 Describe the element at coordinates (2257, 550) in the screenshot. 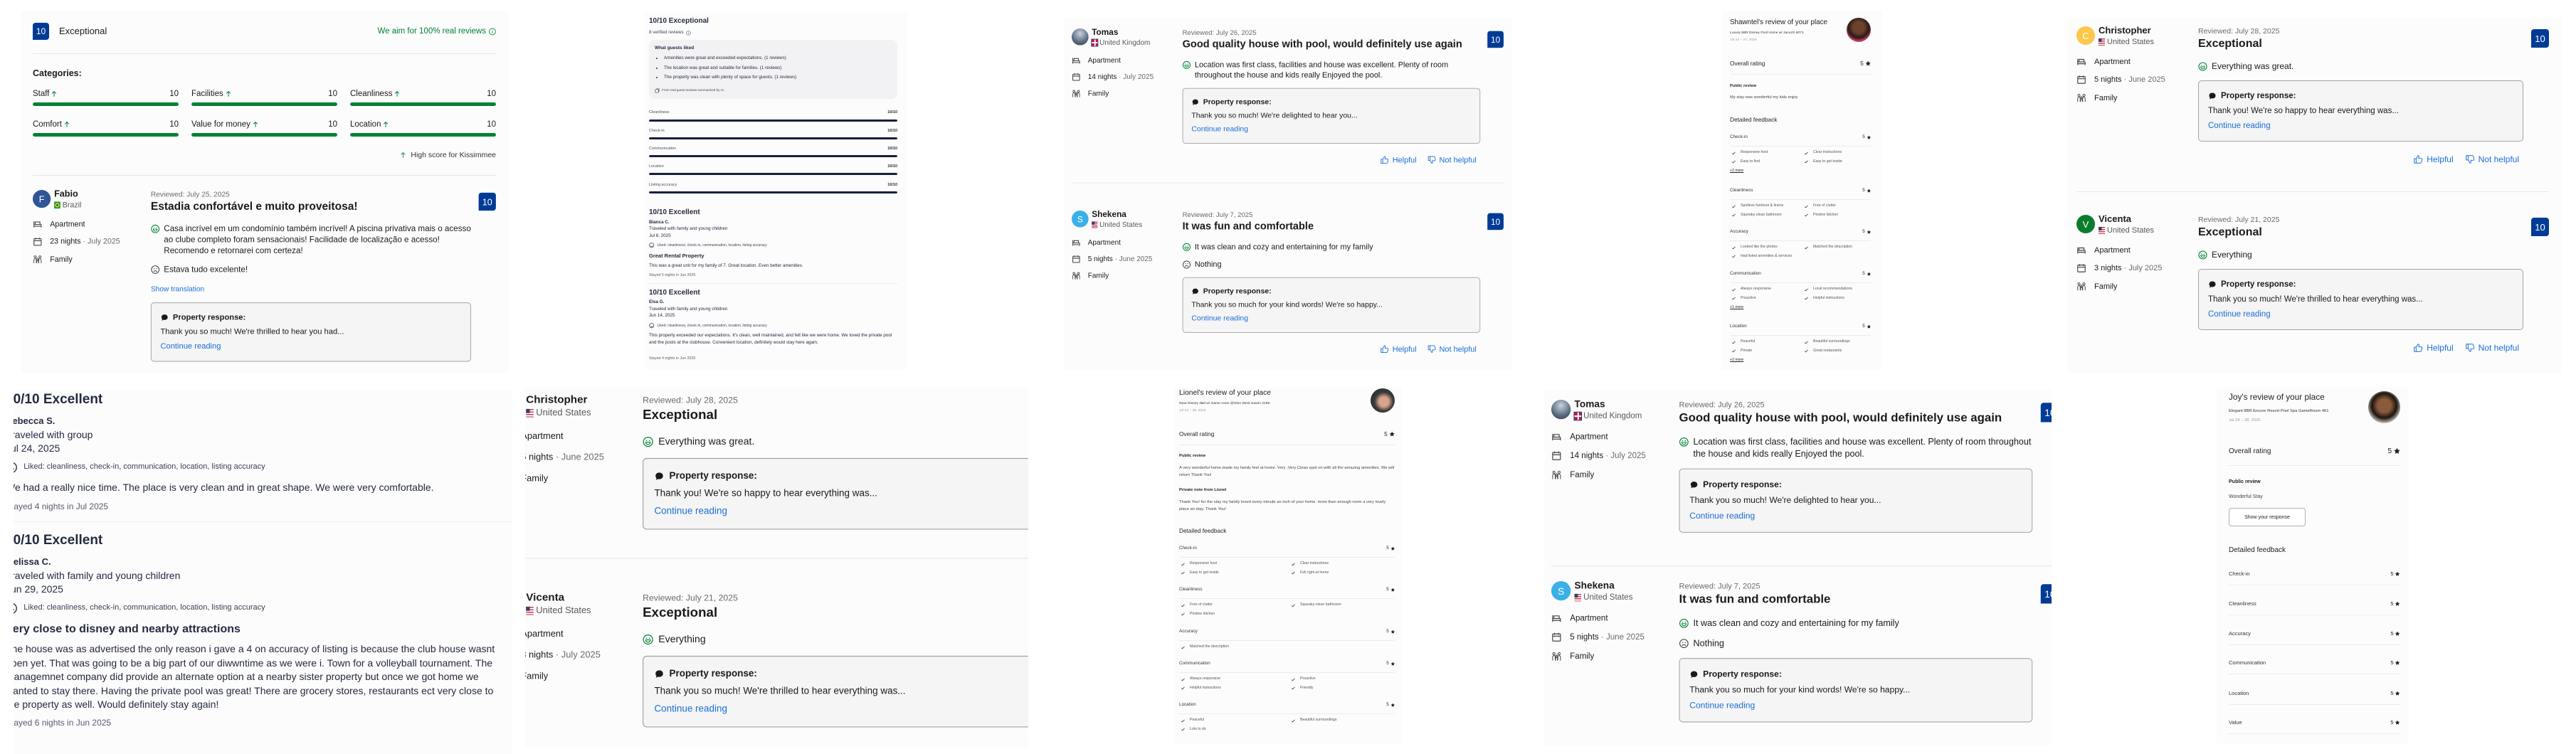

I see `detailed-feedback-label: Detailed feedback` at that location.